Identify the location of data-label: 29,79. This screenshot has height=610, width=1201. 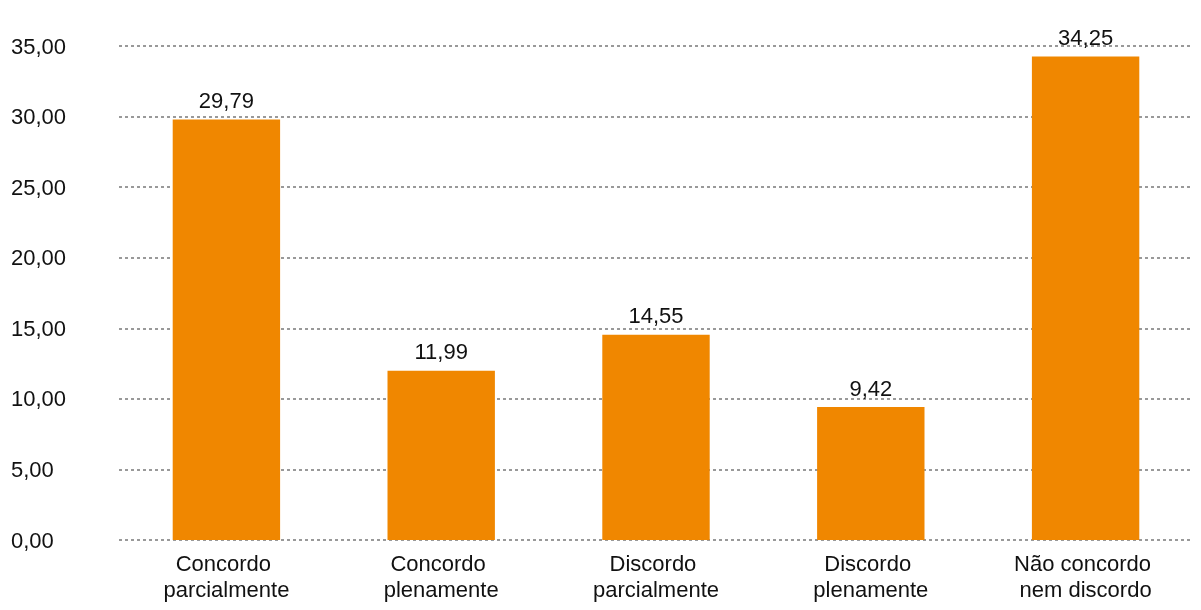
(226, 101).